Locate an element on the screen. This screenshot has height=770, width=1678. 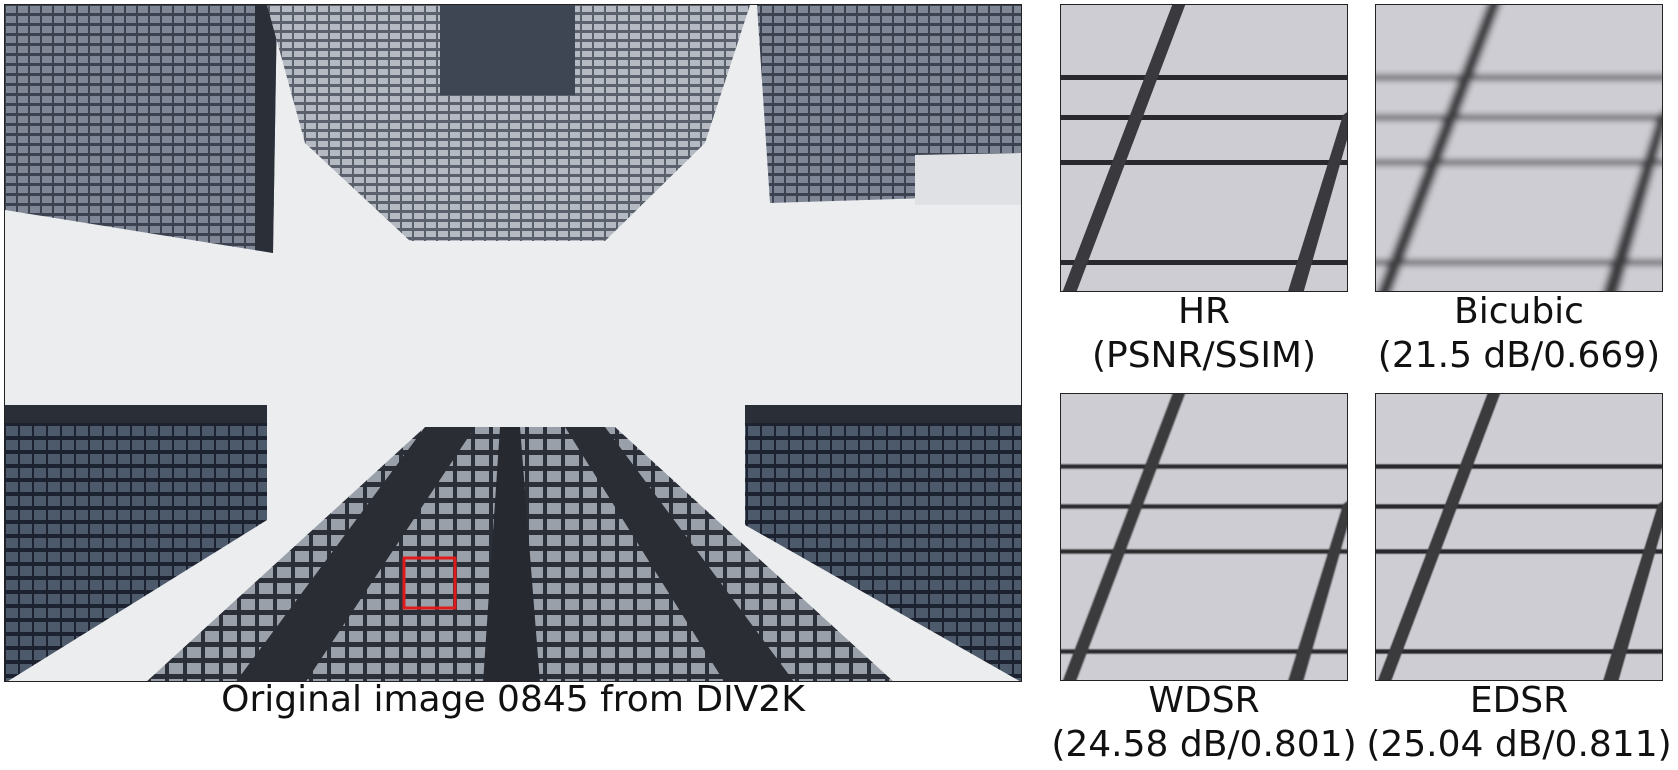
crop-panel-bicubic is located at coordinates (1519, 148).